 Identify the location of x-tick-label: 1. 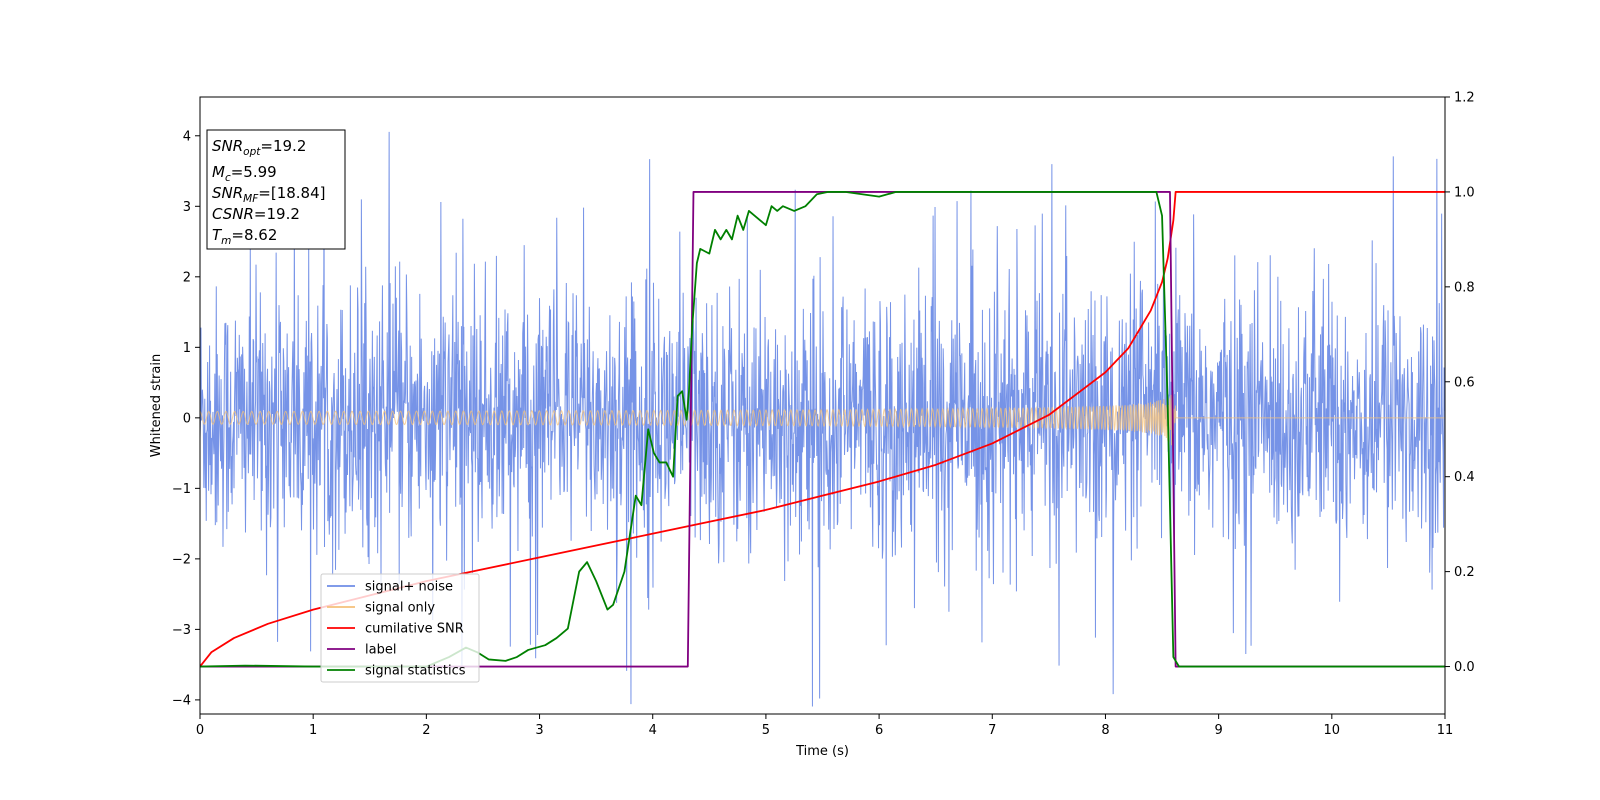
(313, 730).